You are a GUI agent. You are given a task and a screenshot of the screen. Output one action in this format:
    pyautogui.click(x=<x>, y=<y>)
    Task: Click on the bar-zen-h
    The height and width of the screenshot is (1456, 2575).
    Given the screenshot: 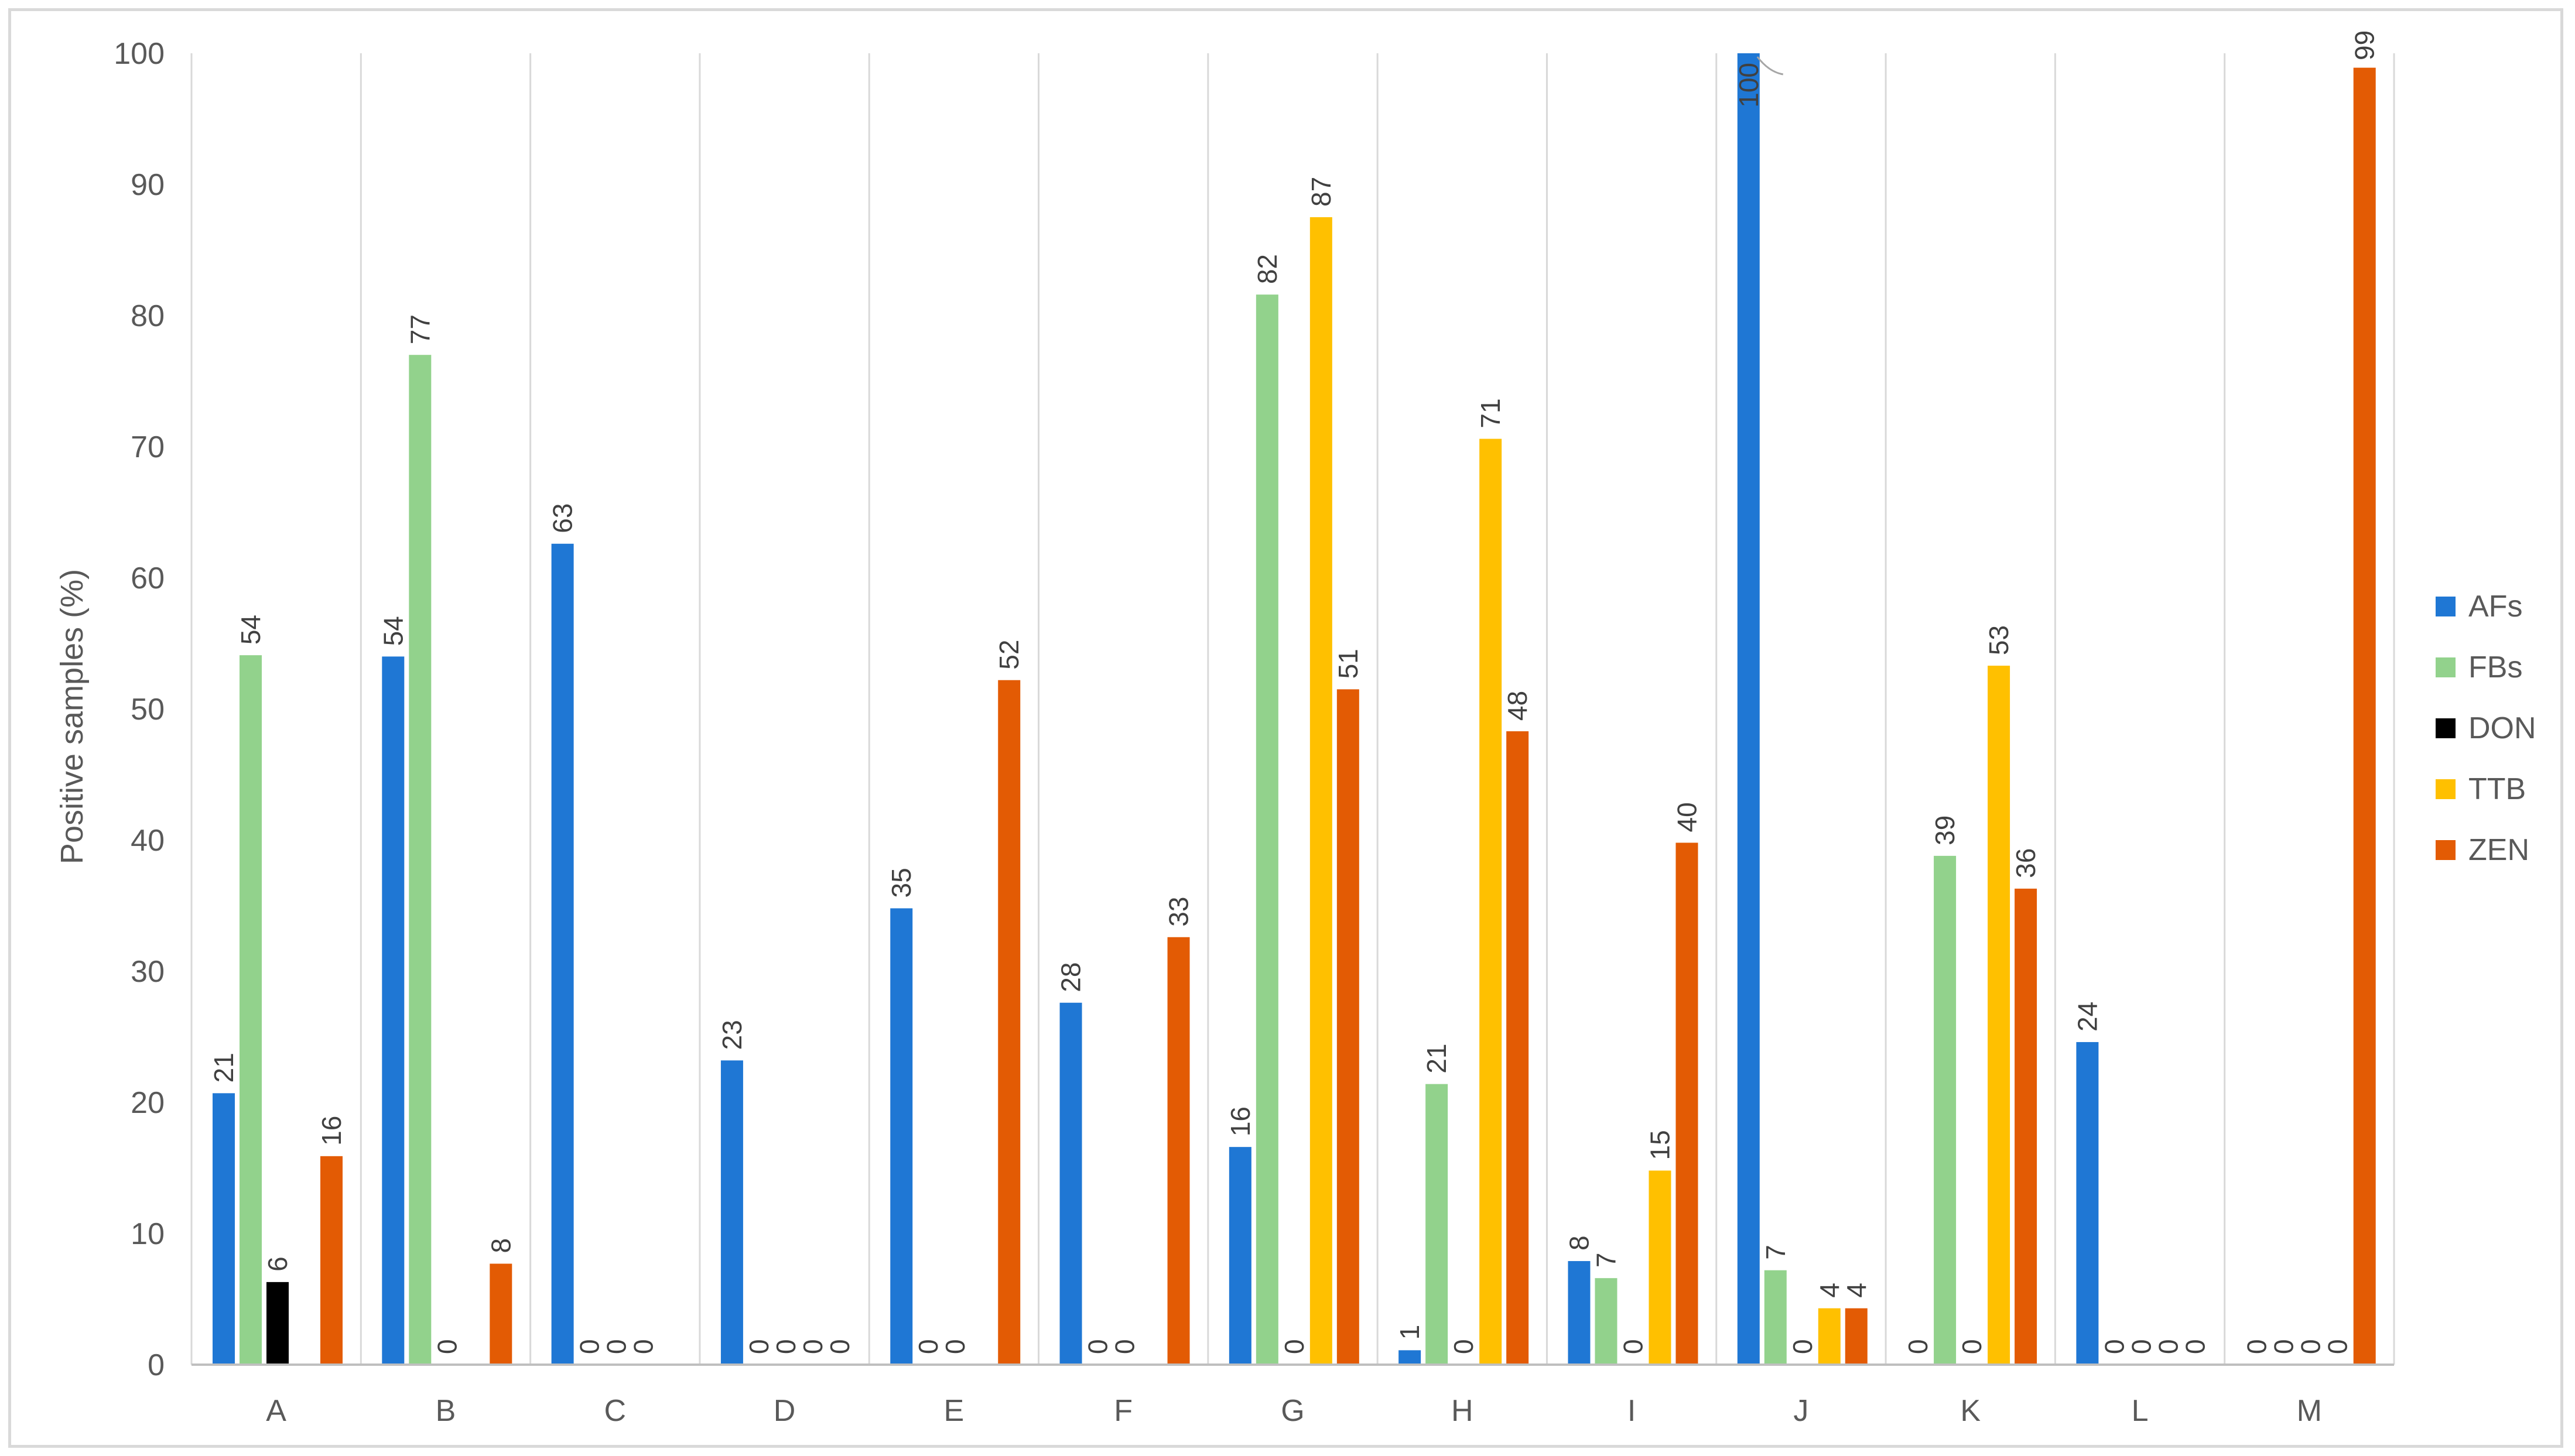 What is the action you would take?
    pyautogui.click(x=1518, y=1048)
    